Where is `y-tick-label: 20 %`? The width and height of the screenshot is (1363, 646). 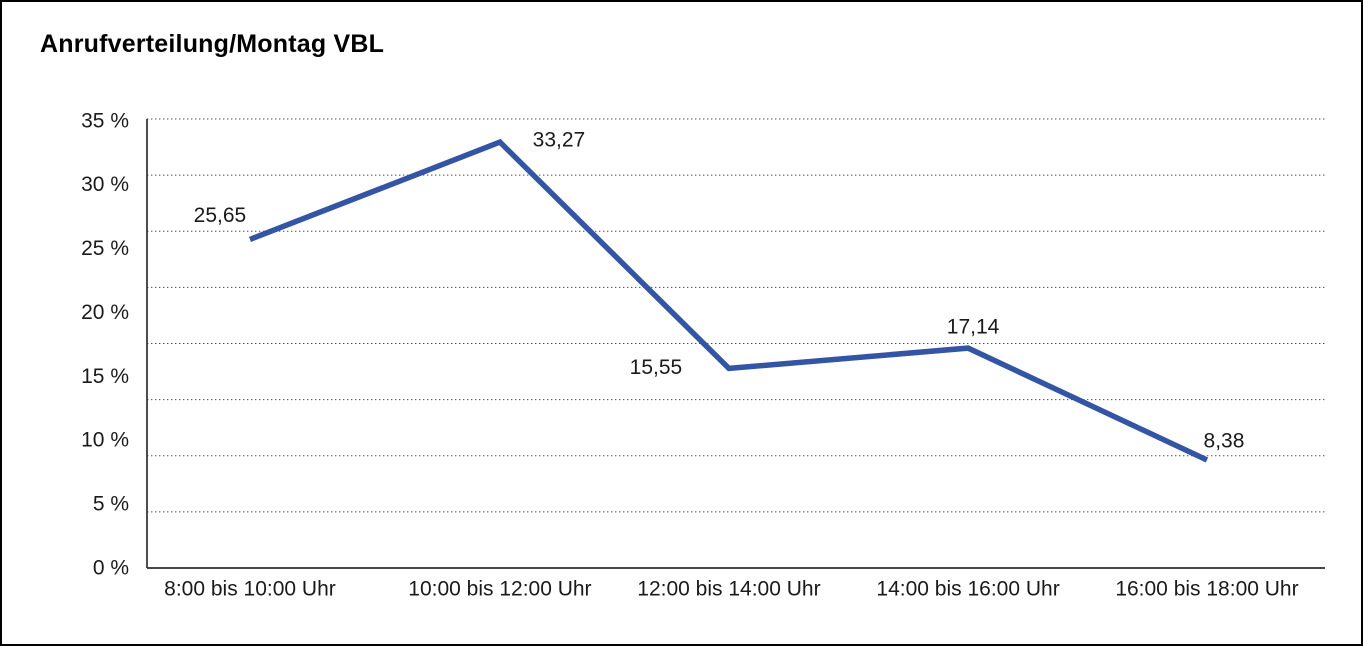 y-tick-label: 20 % is located at coordinates (105, 312).